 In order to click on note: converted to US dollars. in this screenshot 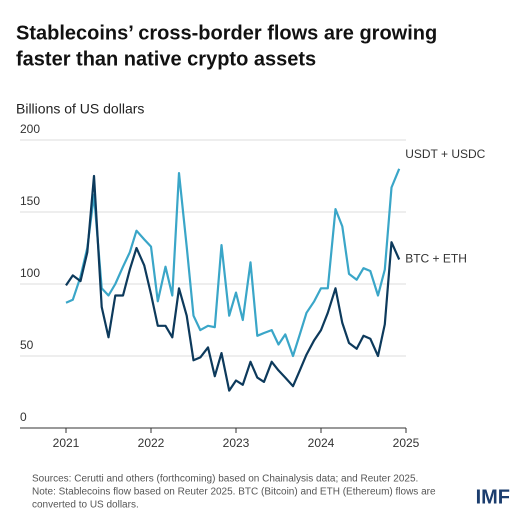, I will do `click(85, 505)`.